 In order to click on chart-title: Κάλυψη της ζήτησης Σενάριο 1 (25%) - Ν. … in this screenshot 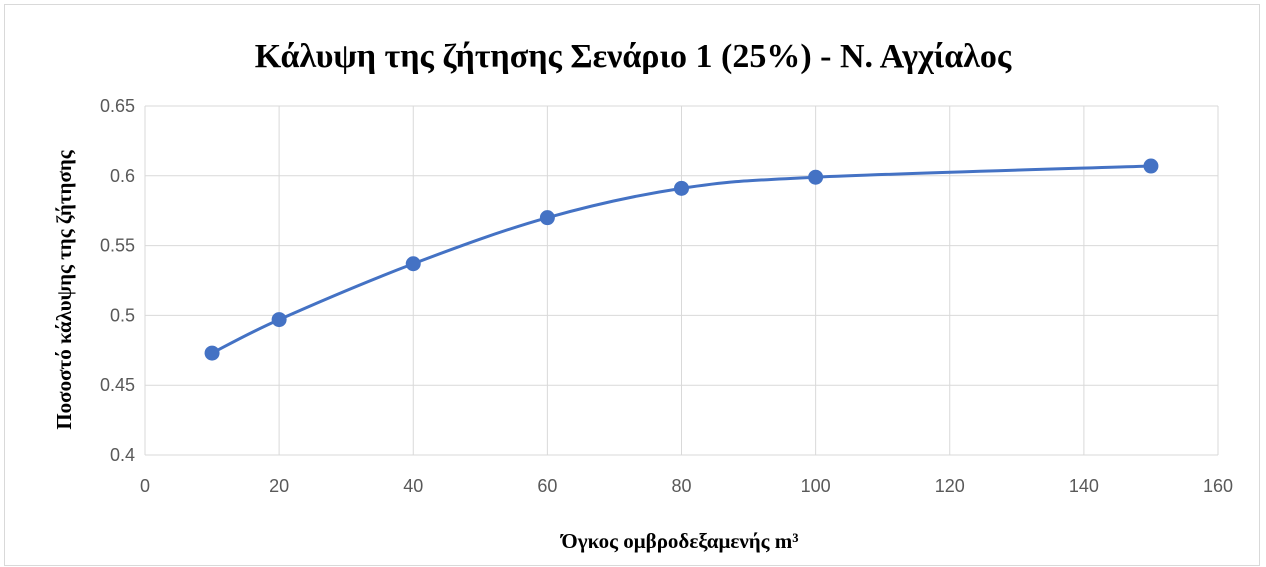, I will do `click(633, 56)`.